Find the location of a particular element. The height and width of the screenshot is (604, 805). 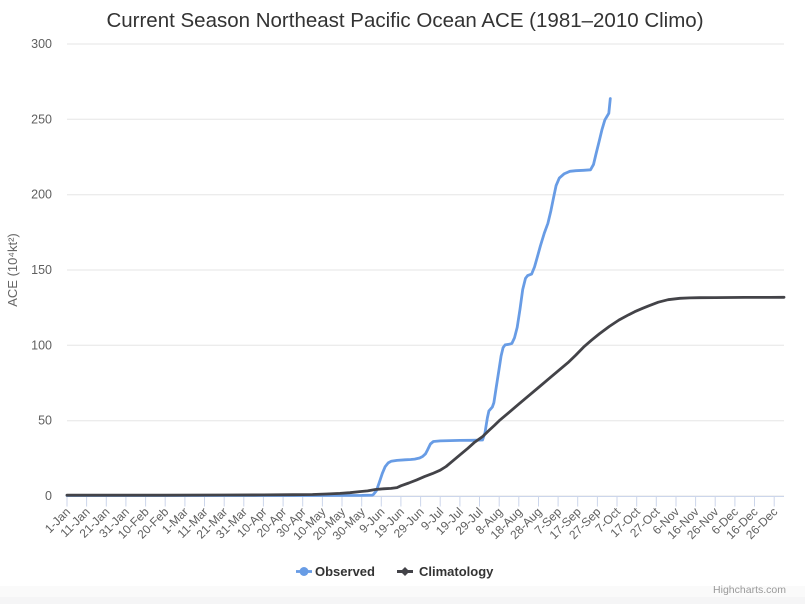

svg-text: 50 is located at coordinates (45, 421).